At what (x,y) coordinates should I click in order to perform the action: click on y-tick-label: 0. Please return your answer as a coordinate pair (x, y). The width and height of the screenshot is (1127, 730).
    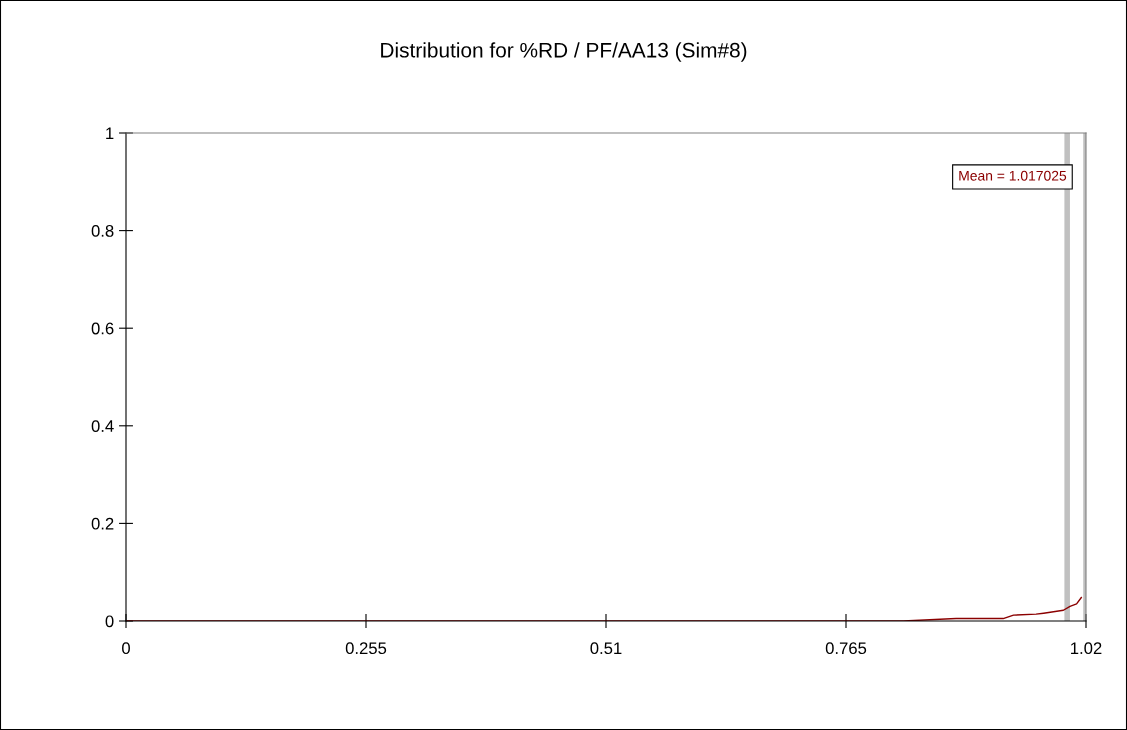
    Looking at the image, I should click on (109, 621).